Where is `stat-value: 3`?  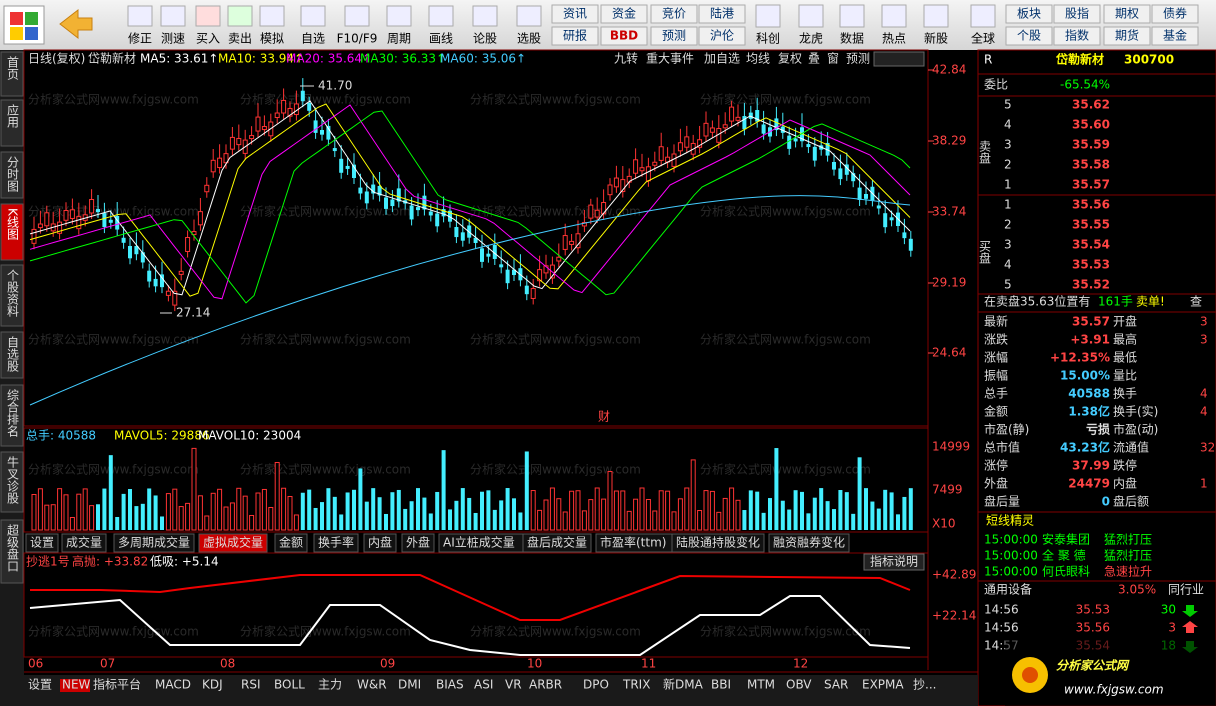 stat-value: 3 is located at coordinates (1204, 340).